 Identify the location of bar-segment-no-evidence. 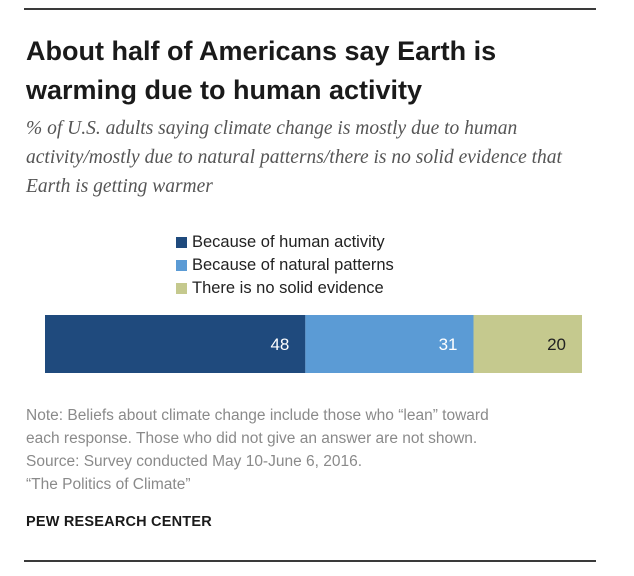
(527, 344).